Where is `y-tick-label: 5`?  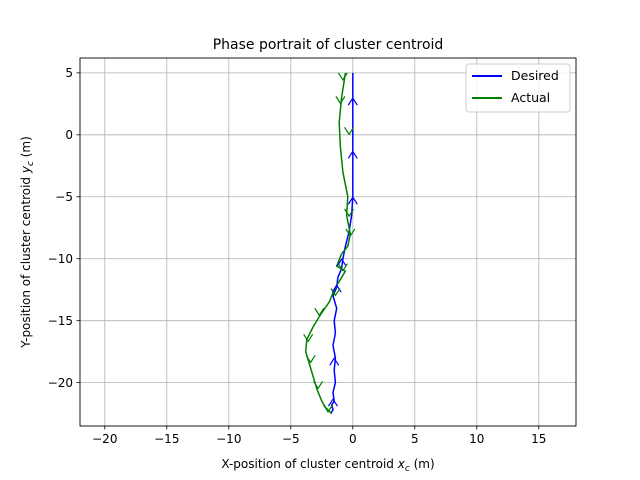
y-tick-label: 5 is located at coordinates (69, 73).